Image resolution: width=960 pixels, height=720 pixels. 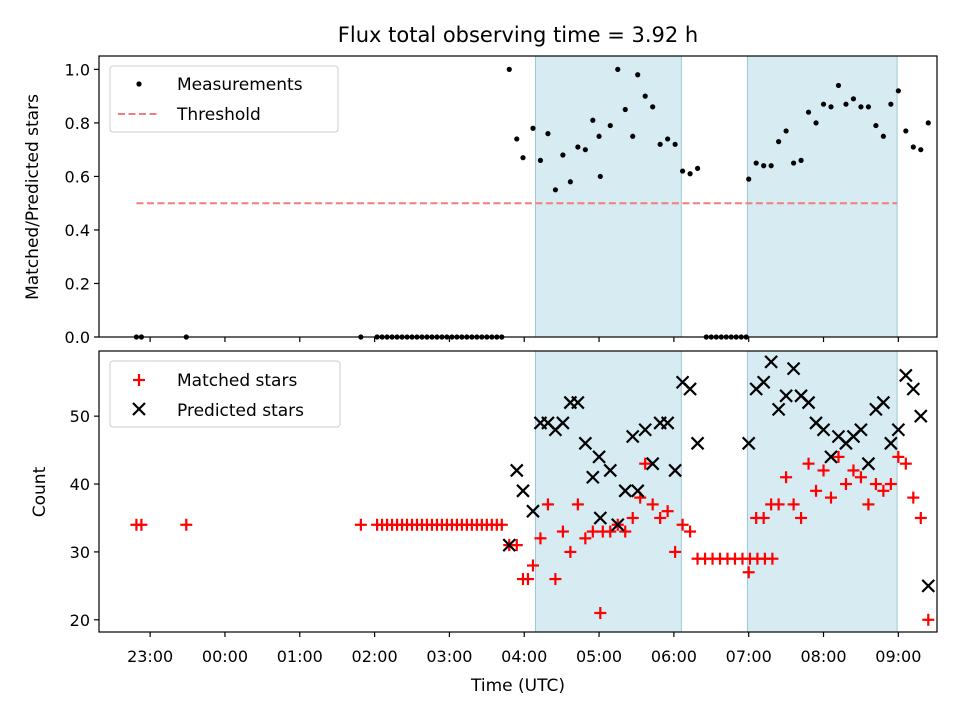 I want to click on y-tick-label: 30, so click(x=80, y=552).